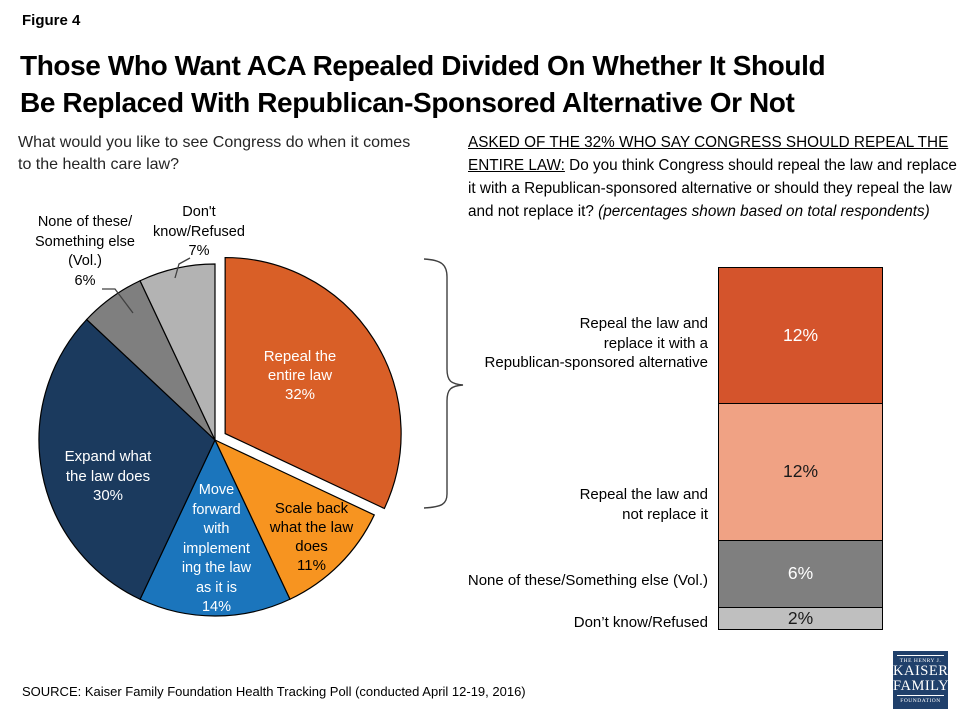 This screenshot has height=720, width=960. I want to click on kff-logo-line-3: FAMILY, so click(921, 685).